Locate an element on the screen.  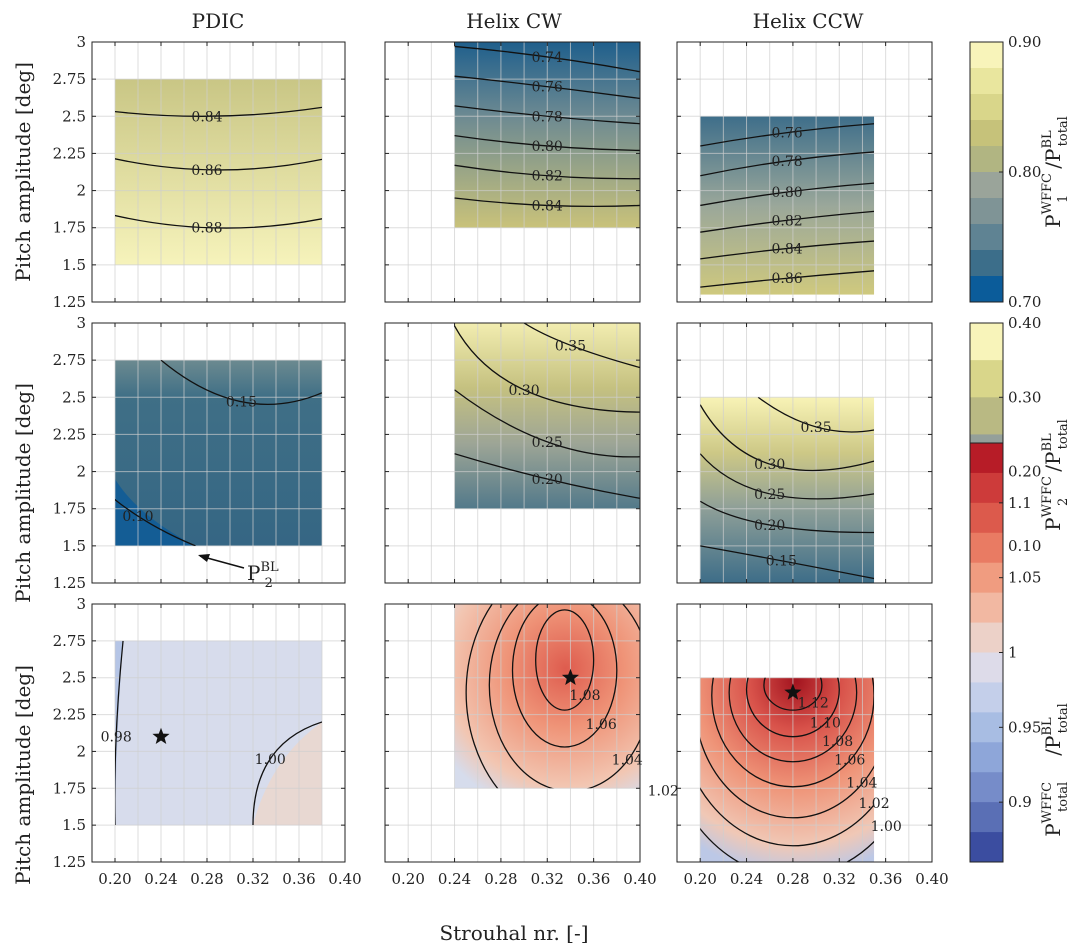
contour-label: 0.74 is located at coordinates (547, 58).